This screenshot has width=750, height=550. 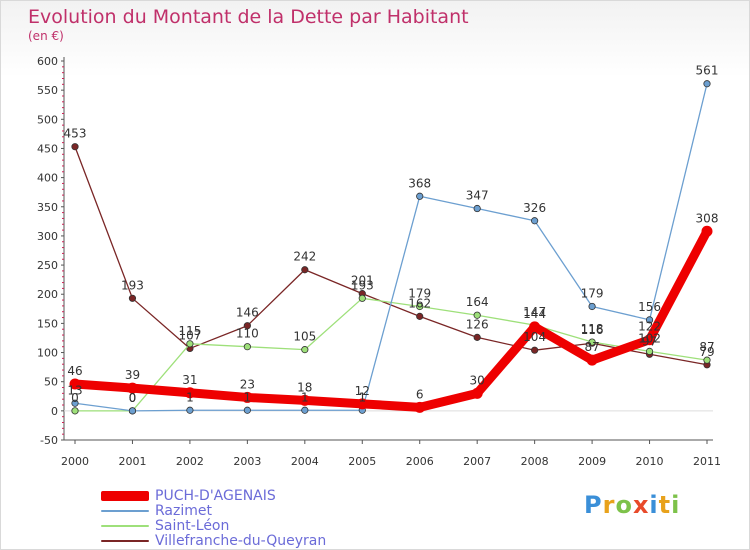 I want to click on data-label-razimet: 0, so click(x=133, y=398).